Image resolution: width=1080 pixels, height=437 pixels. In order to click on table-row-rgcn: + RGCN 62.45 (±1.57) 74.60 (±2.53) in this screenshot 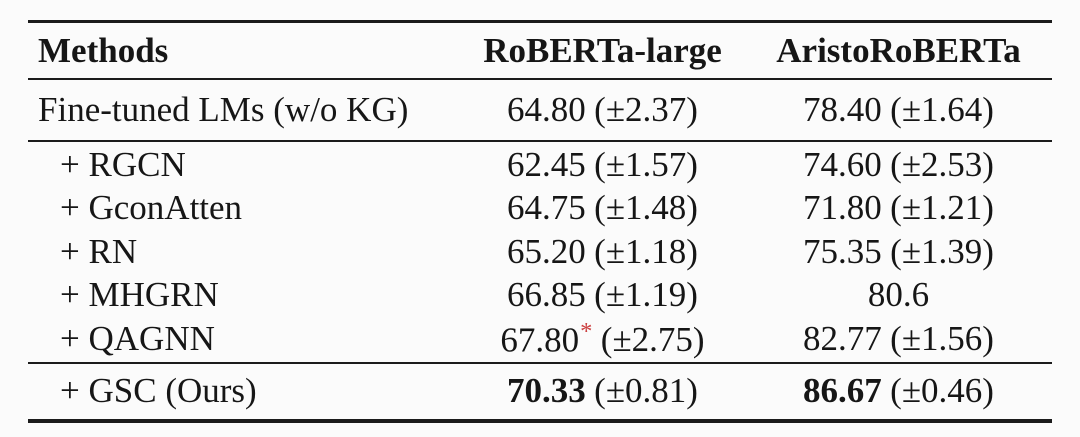, I will do `click(540, 165)`.